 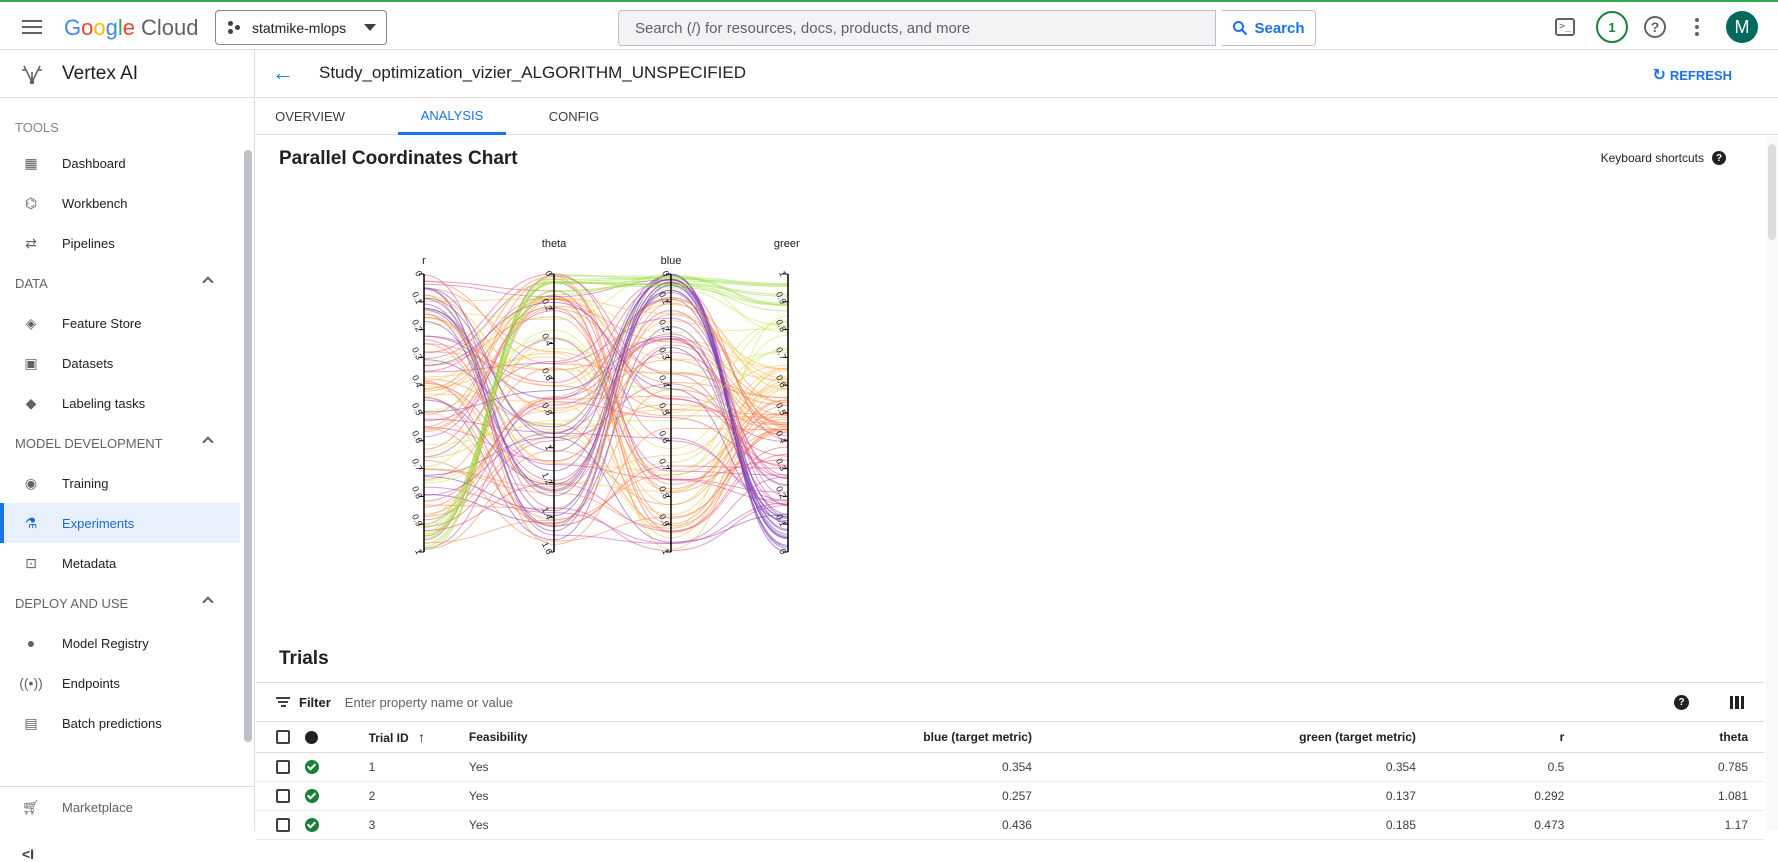 I want to click on sidebar-item-training: ◉ Training, so click(x=120, y=483).